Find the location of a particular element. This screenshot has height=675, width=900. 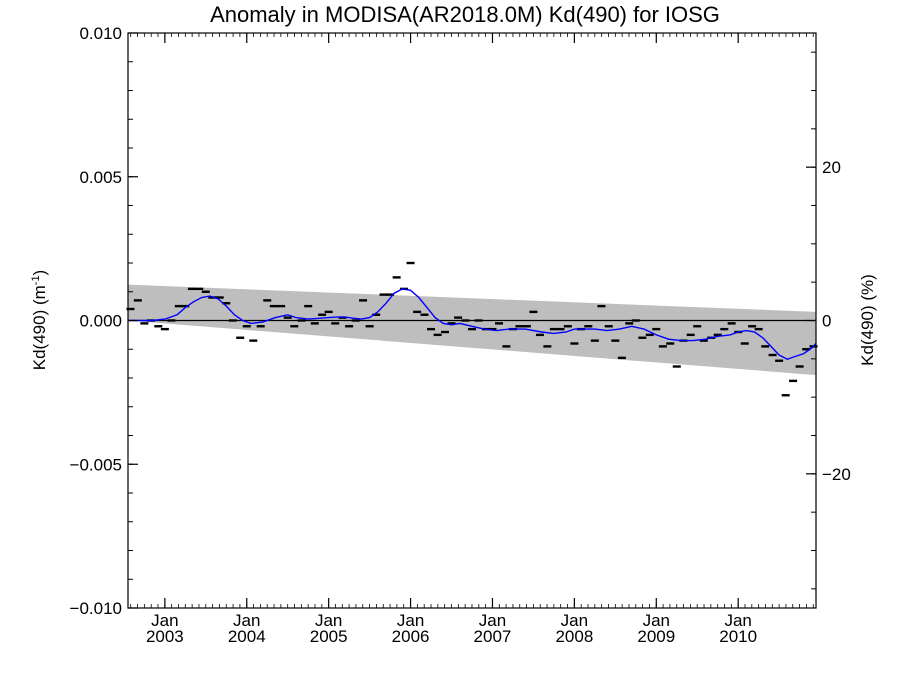

right-y-axis-label: Kd(490) (%) is located at coordinates (867, 320).